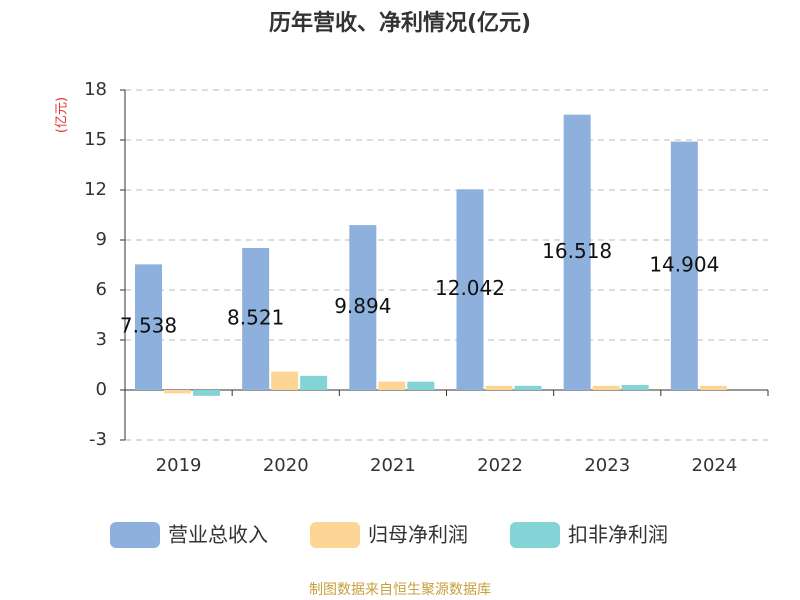 This screenshot has height=600, width=800. What do you see at coordinates (607, 465) in the screenshot?
I see `x-tick-label: 2023` at bounding box center [607, 465].